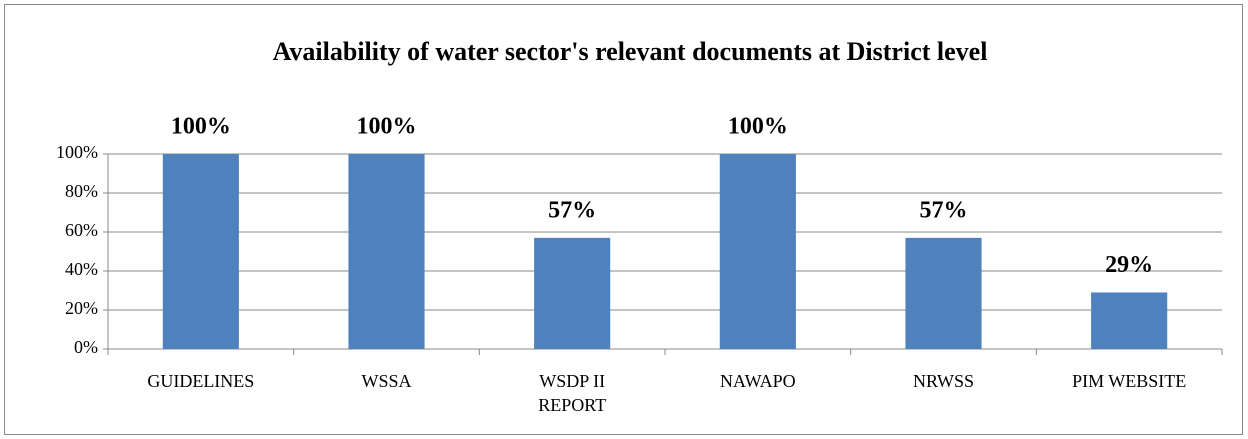  Describe the element at coordinates (201, 381) in the screenshot. I see `x-tick-label: GUIDELINES` at that location.